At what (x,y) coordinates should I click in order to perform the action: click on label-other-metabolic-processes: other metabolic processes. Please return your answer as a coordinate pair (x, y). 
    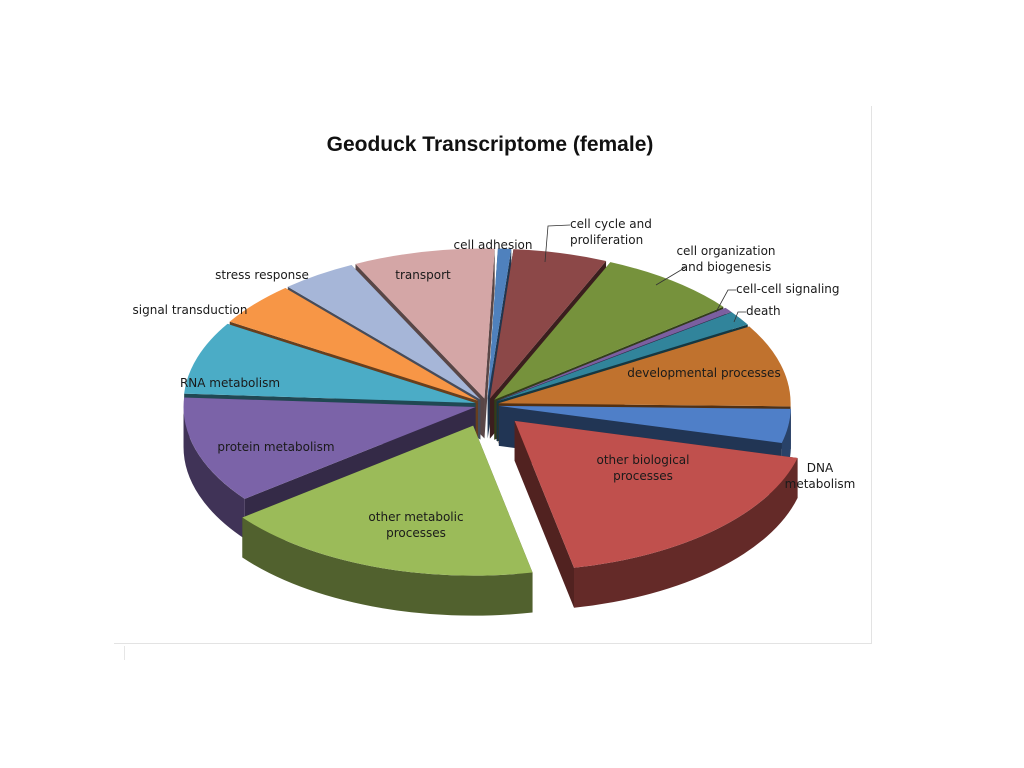
    Looking at the image, I should click on (415, 525).